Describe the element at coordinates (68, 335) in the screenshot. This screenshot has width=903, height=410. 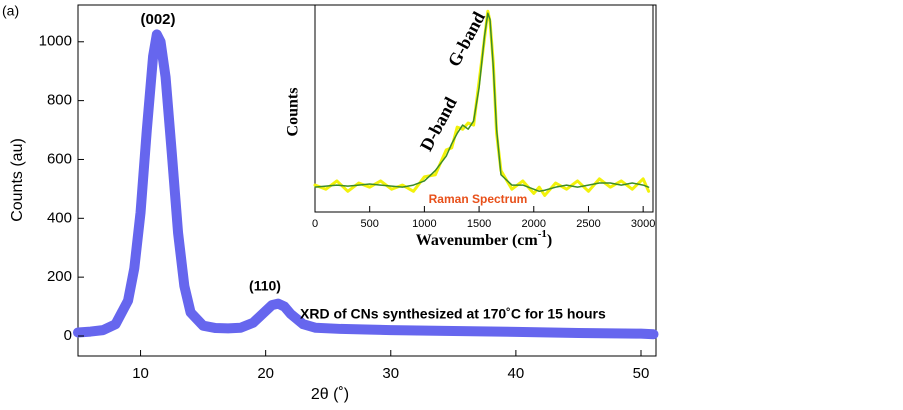
I see `y-tick-label: 0` at that location.